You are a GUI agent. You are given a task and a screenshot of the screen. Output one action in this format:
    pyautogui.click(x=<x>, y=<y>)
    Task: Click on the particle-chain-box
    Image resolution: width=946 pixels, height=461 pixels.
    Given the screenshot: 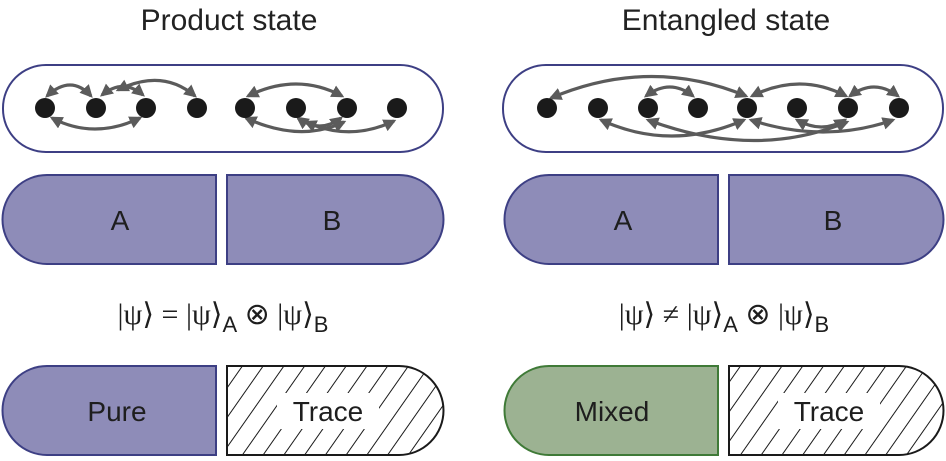 What is the action you would take?
    pyautogui.click(x=223, y=108)
    